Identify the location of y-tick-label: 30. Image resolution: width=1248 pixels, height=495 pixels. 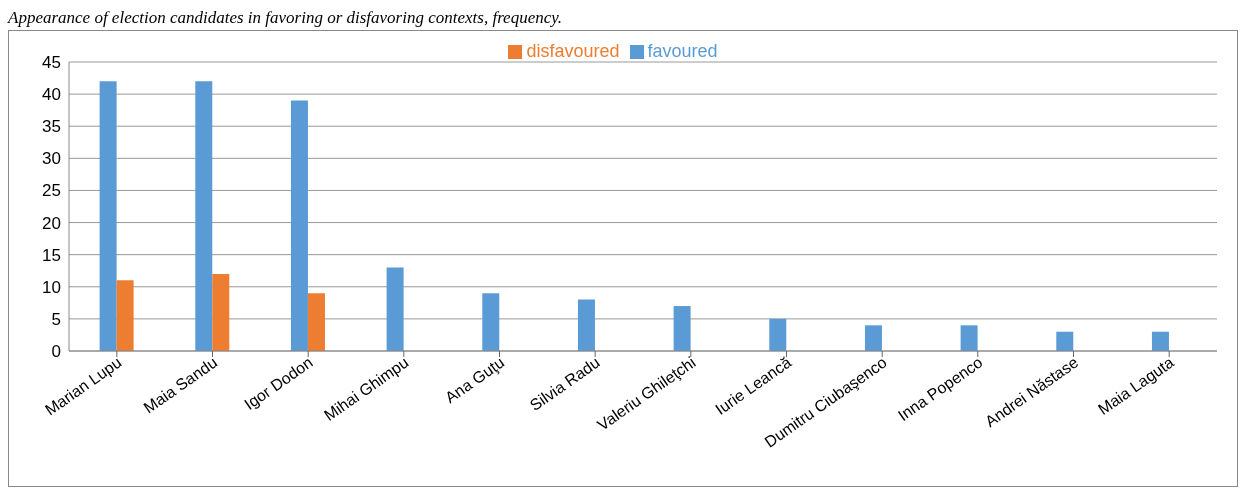
(51, 159).